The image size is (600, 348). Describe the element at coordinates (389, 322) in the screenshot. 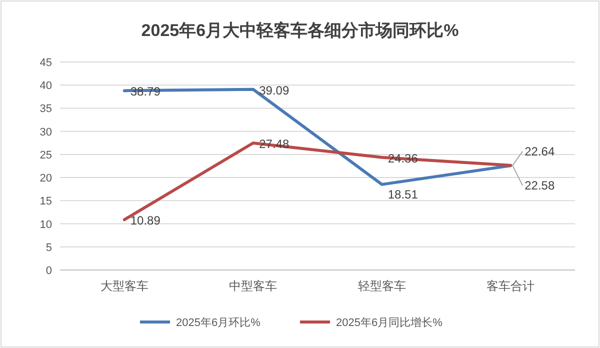

I see `legend-label: 2025年6月同比增长%` at that location.